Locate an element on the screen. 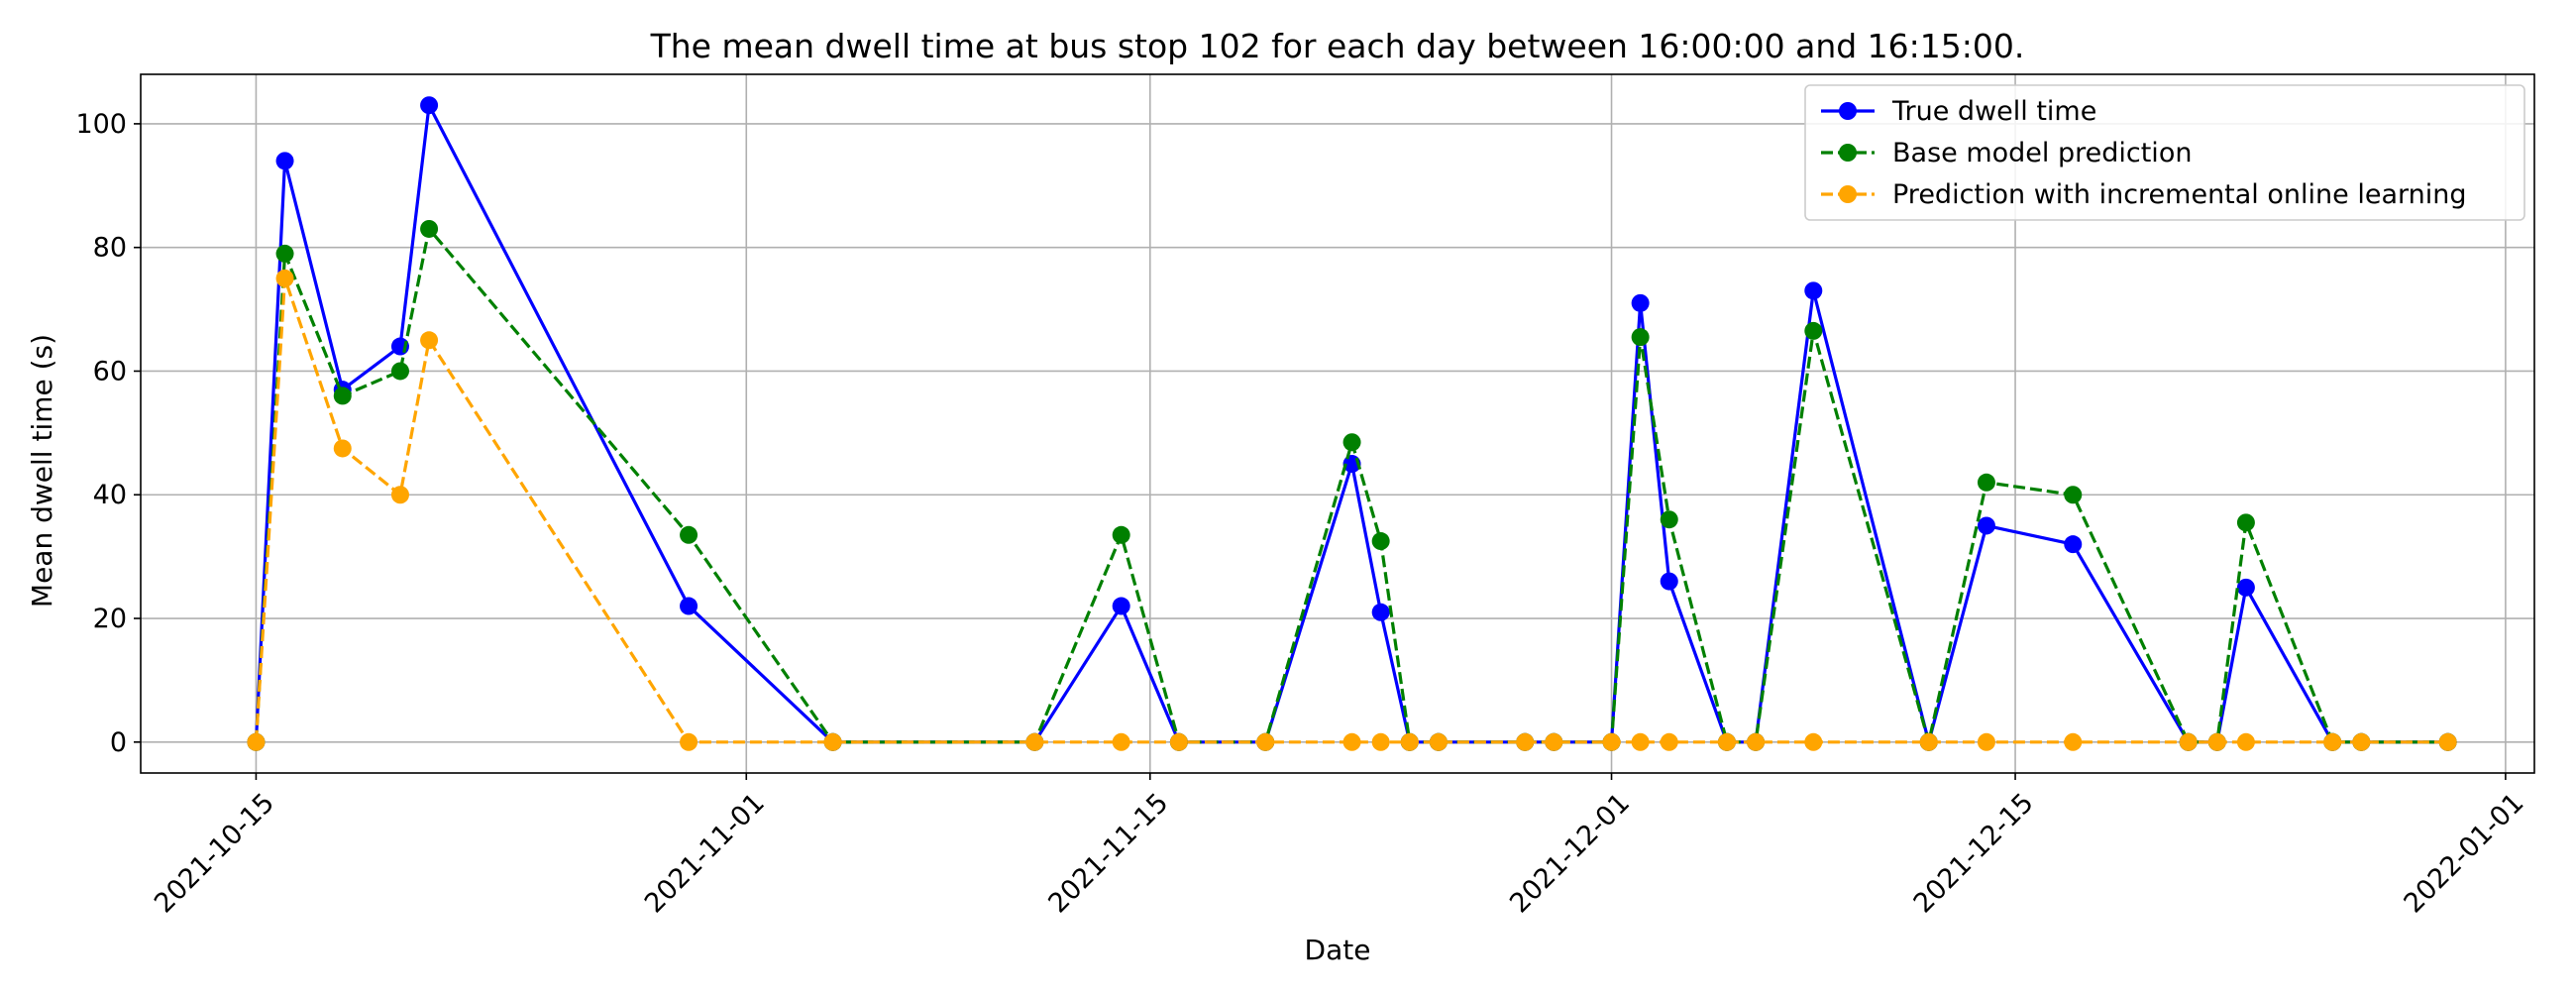 Image resolution: width=2576 pixels, height=995 pixels. y-tick-label: 60 is located at coordinates (110, 371).